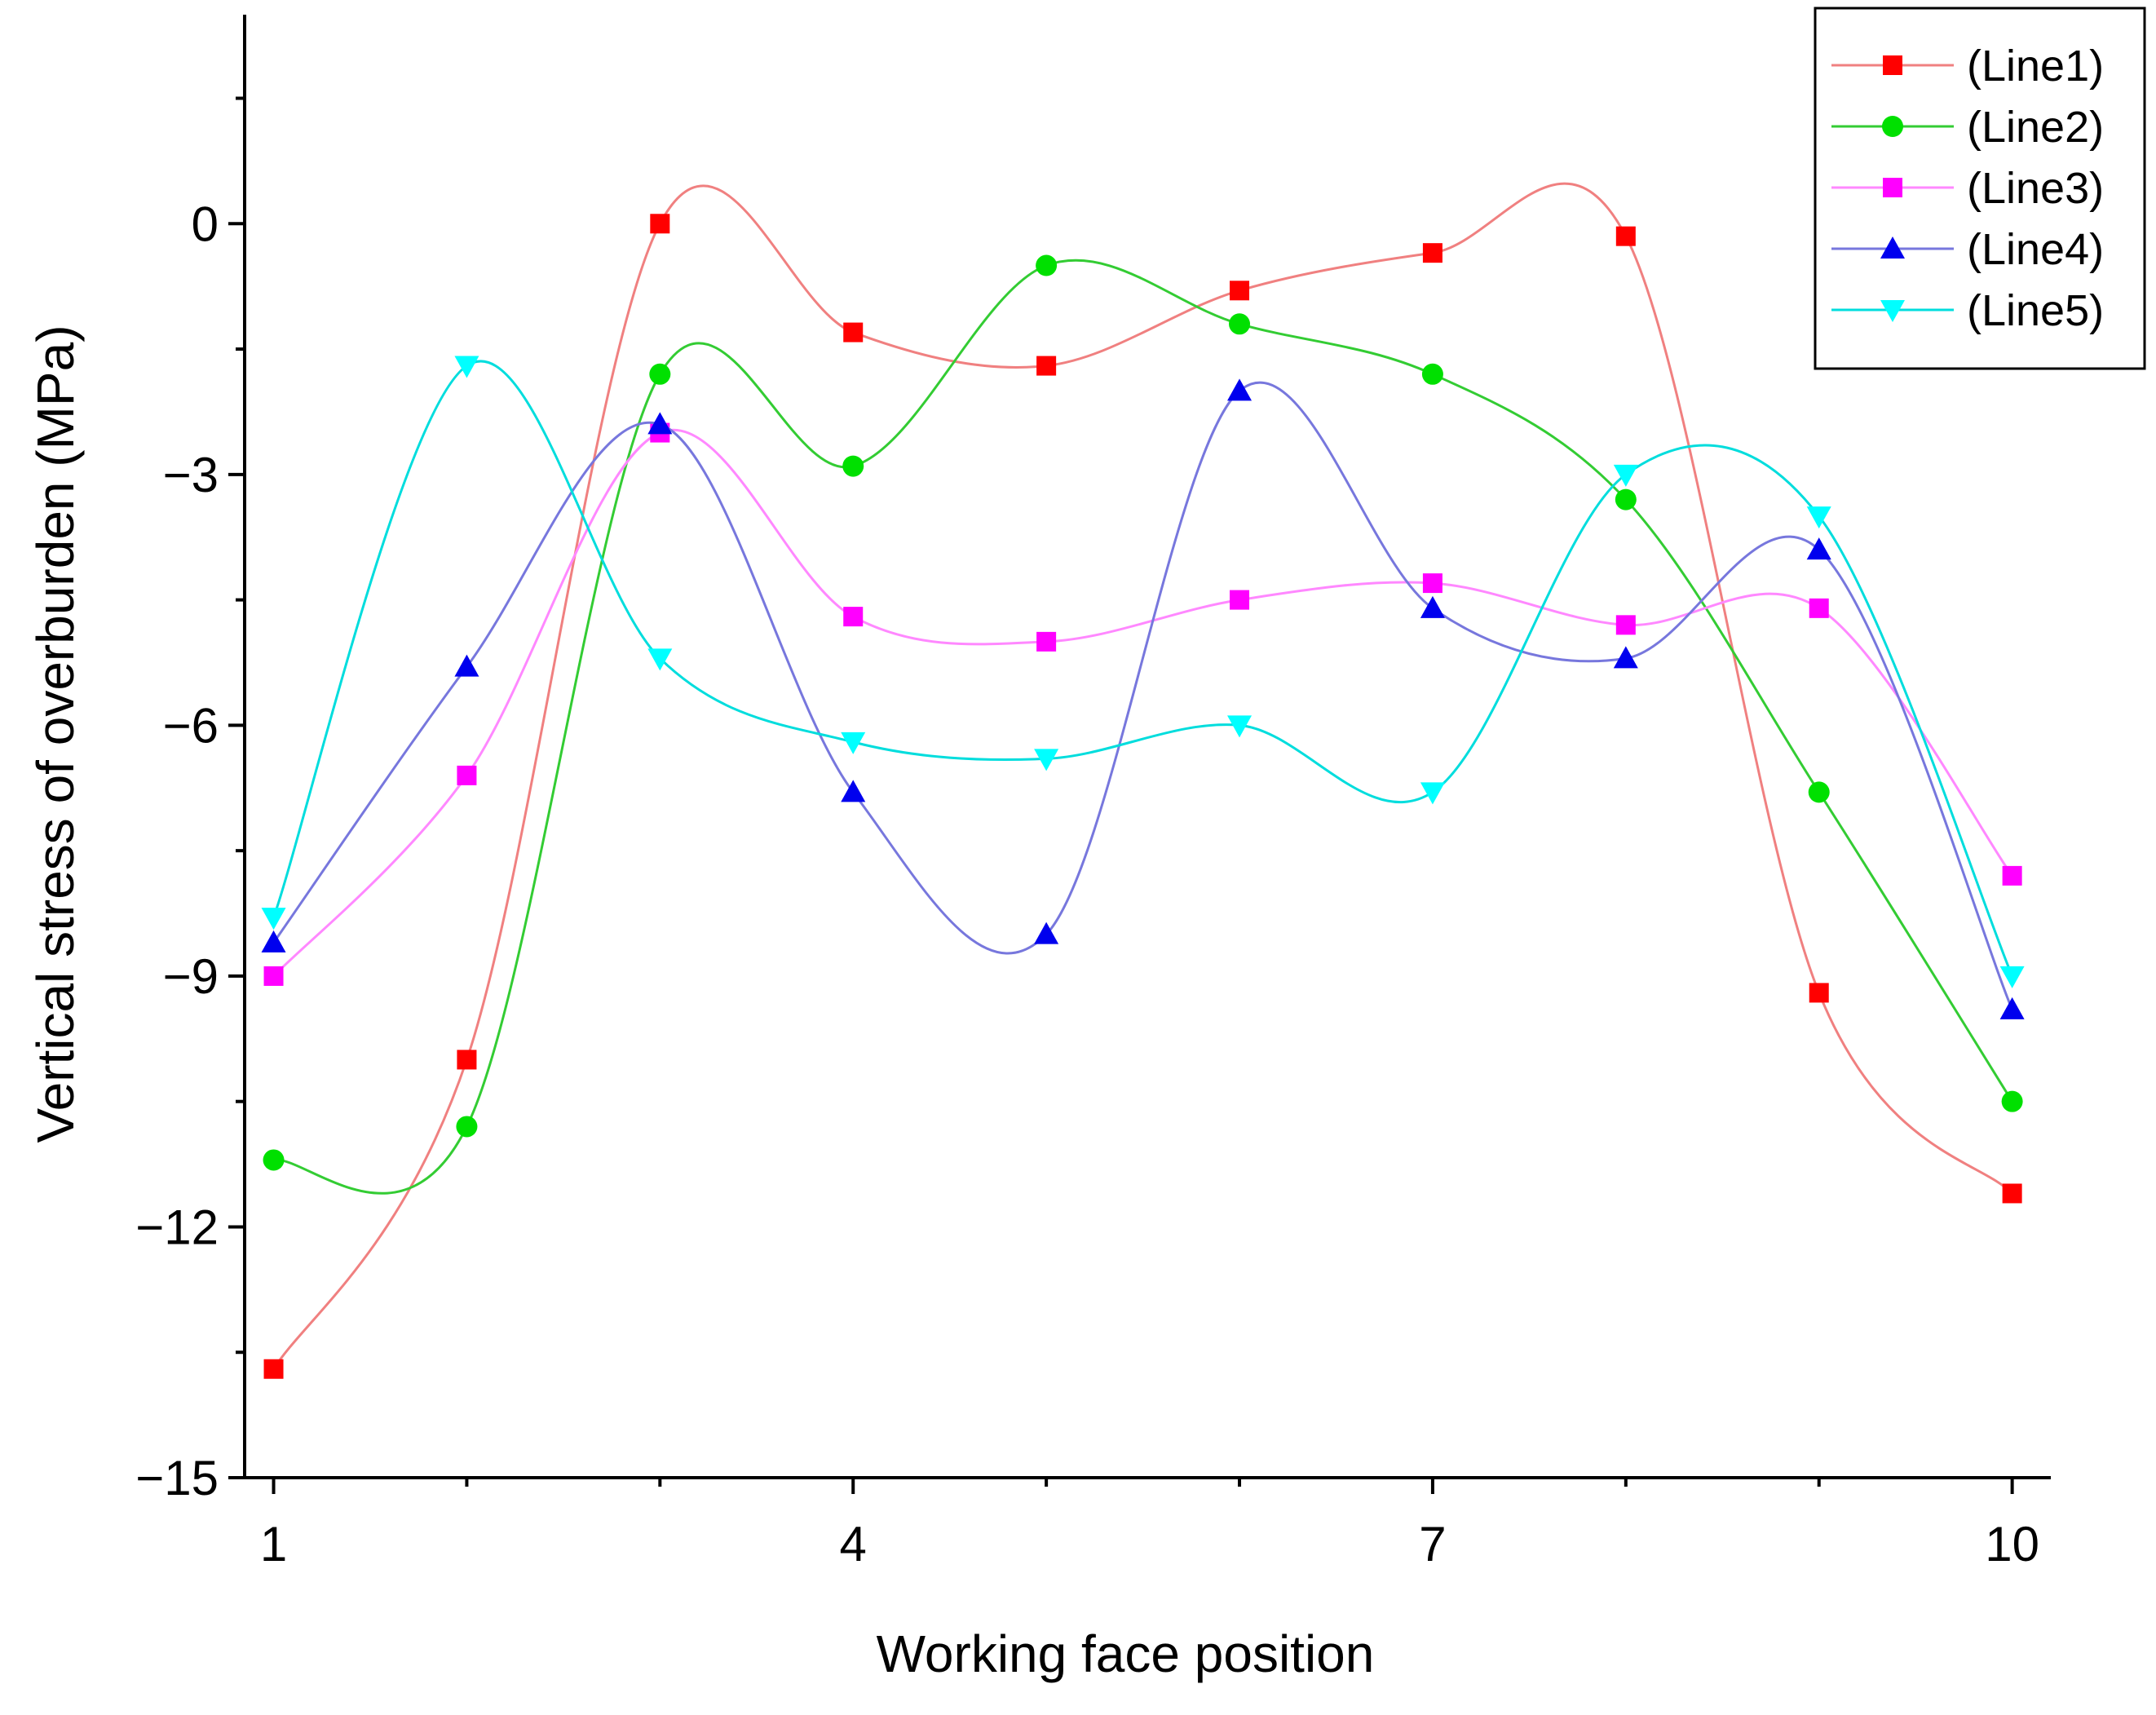 This screenshot has height=1715, width=2156. Describe the element at coordinates (2012, 977) in the screenshot. I see `data-point-line5-x10` at that location.